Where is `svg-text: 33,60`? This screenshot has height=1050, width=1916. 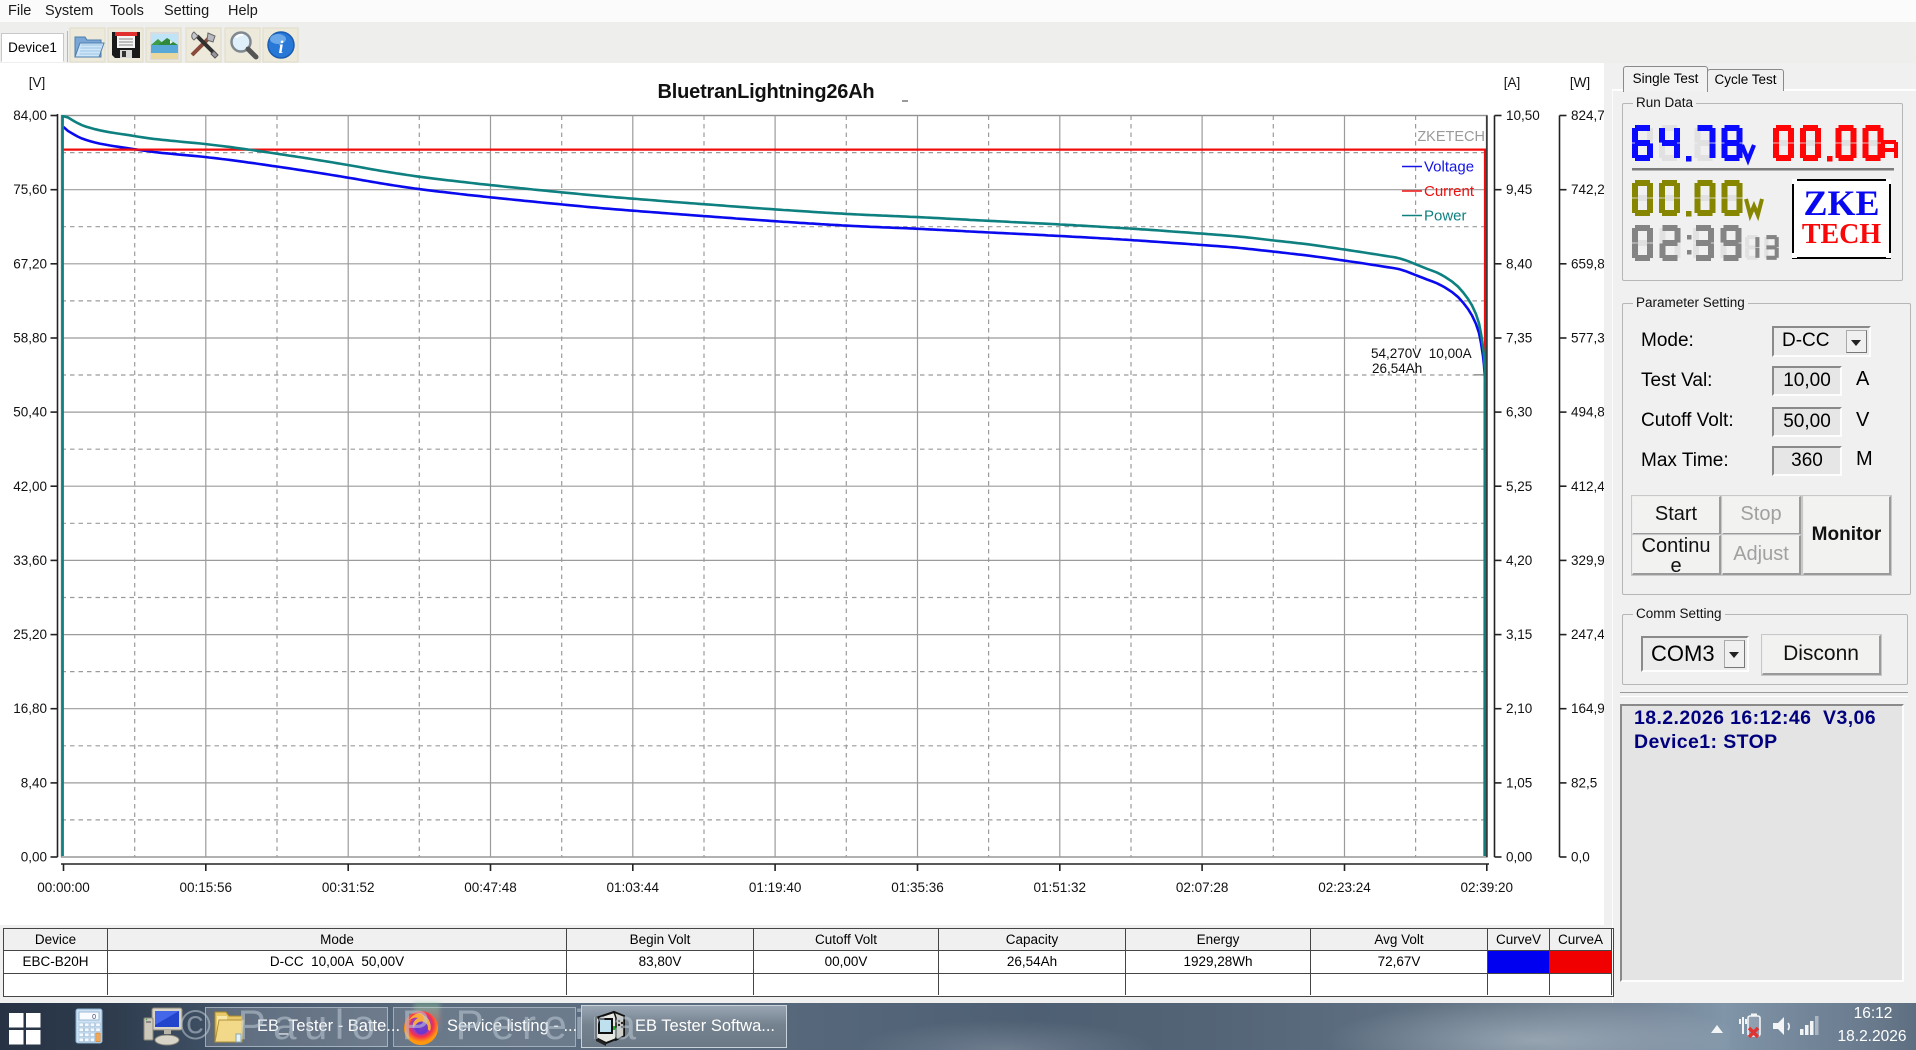
svg-text: 33,60 is located at coordinates (30, 560).